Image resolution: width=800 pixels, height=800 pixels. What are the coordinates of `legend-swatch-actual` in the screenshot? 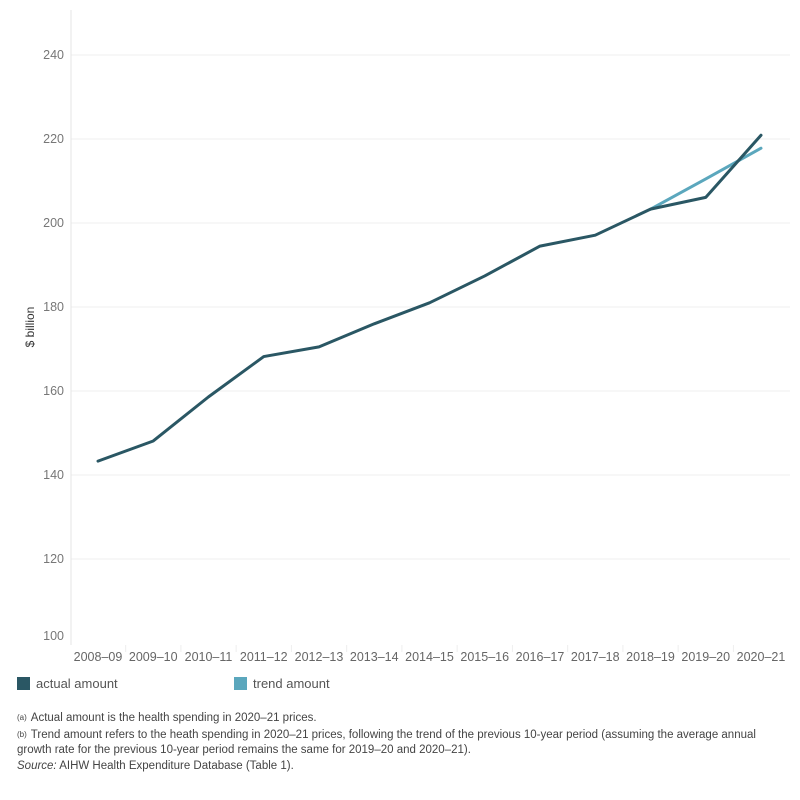 It's located at (23, 683).